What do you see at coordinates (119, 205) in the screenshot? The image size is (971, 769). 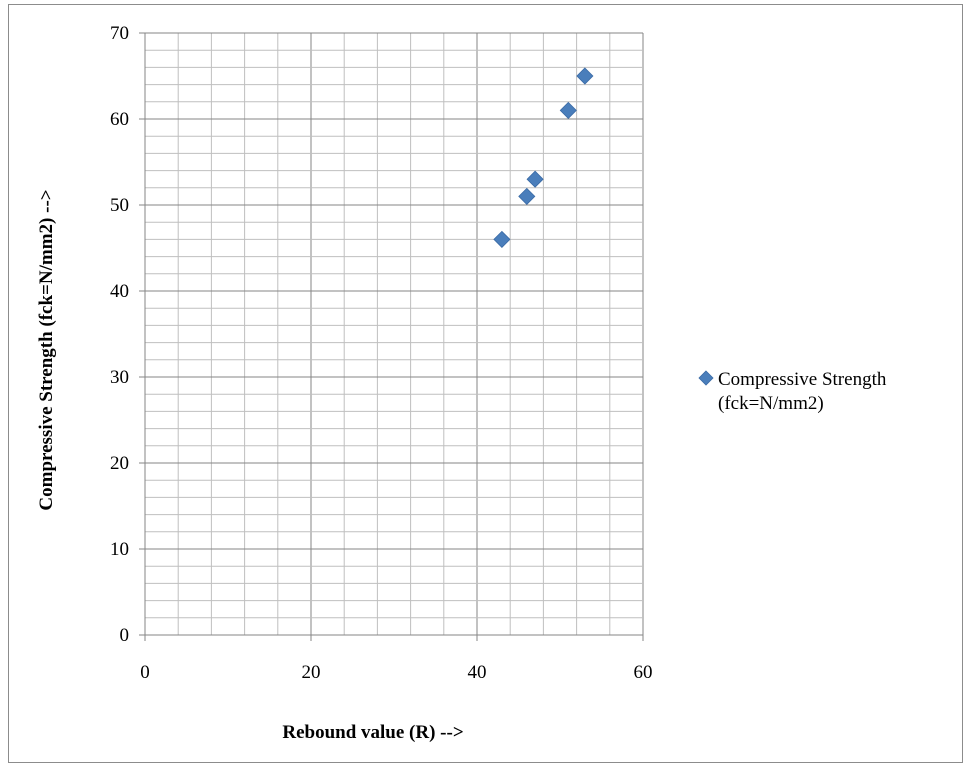 I see `y-tick-label: 50` at bounding box center [119, 205].